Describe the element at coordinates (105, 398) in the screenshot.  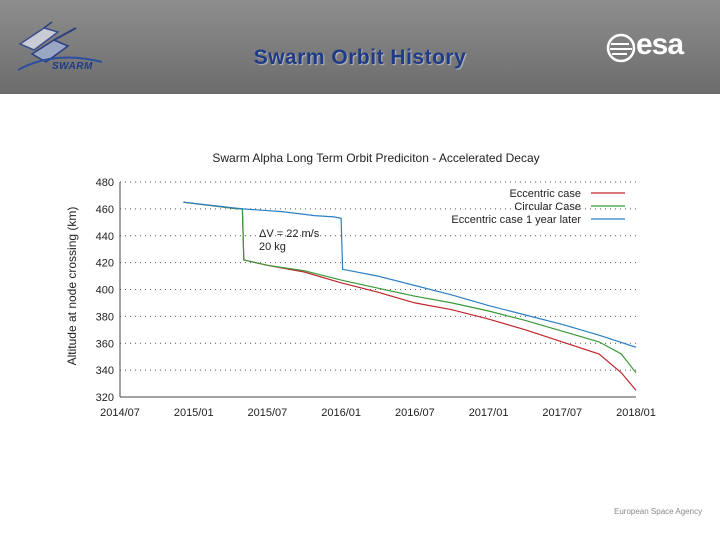
I see `y-tick-label: 320` at that location.